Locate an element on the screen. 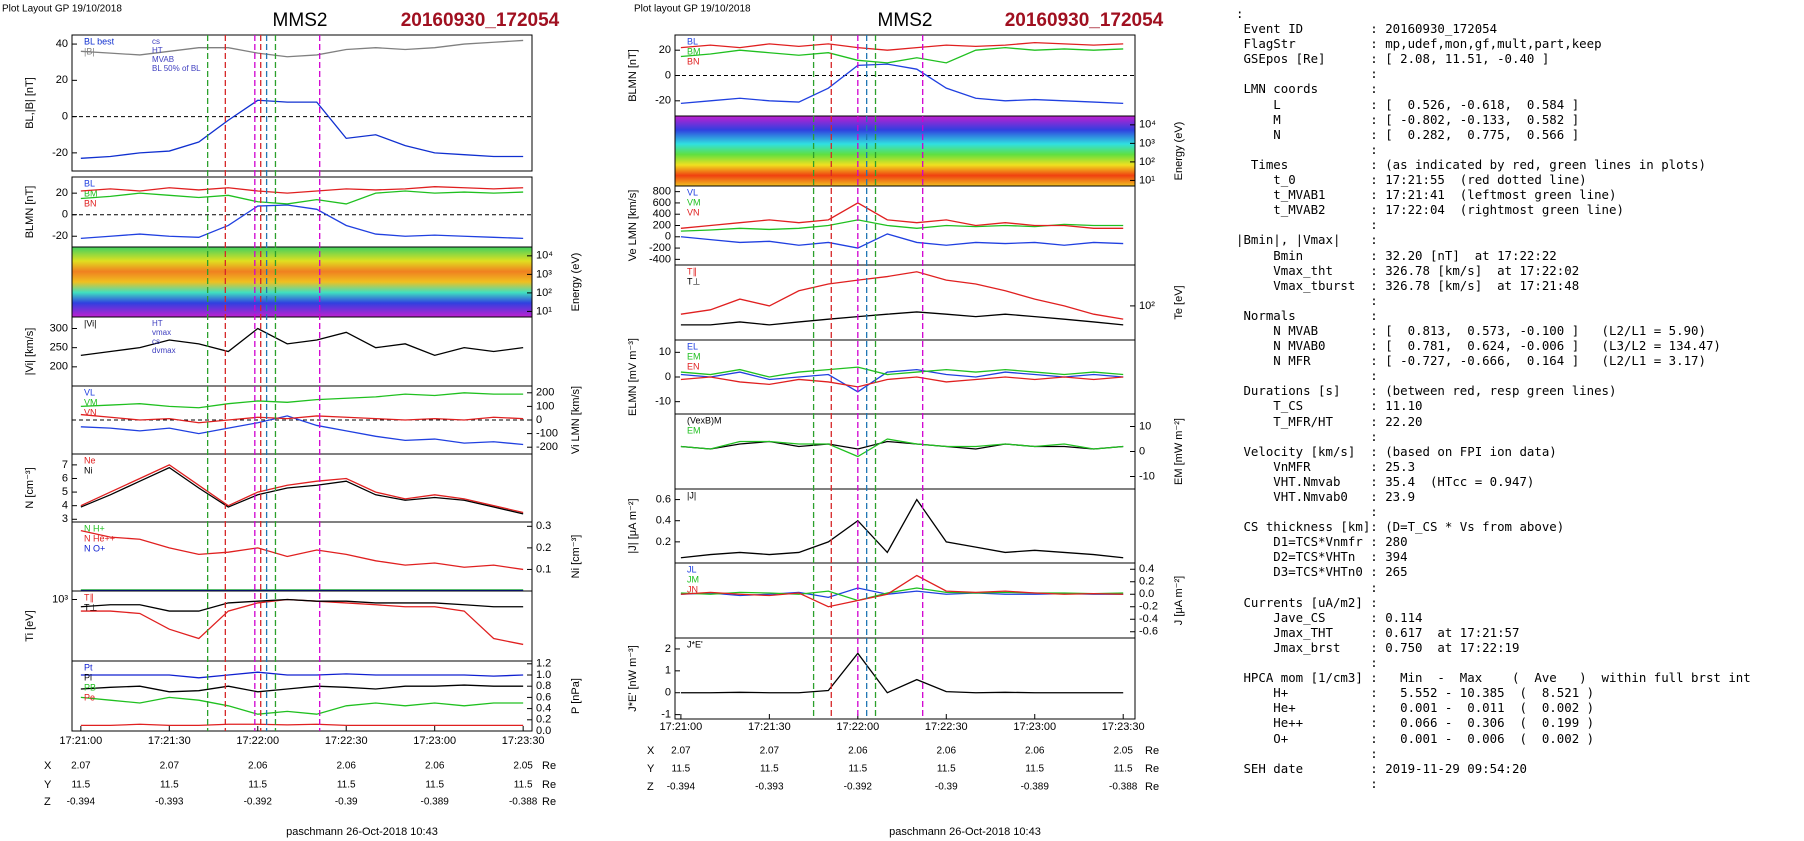 Image resolution: width=1804 pixels, height=841 pixels. summary-line: H+ : 5.552 - 10.385 ( 8.521 ) is located at coordinates (1415, 693).